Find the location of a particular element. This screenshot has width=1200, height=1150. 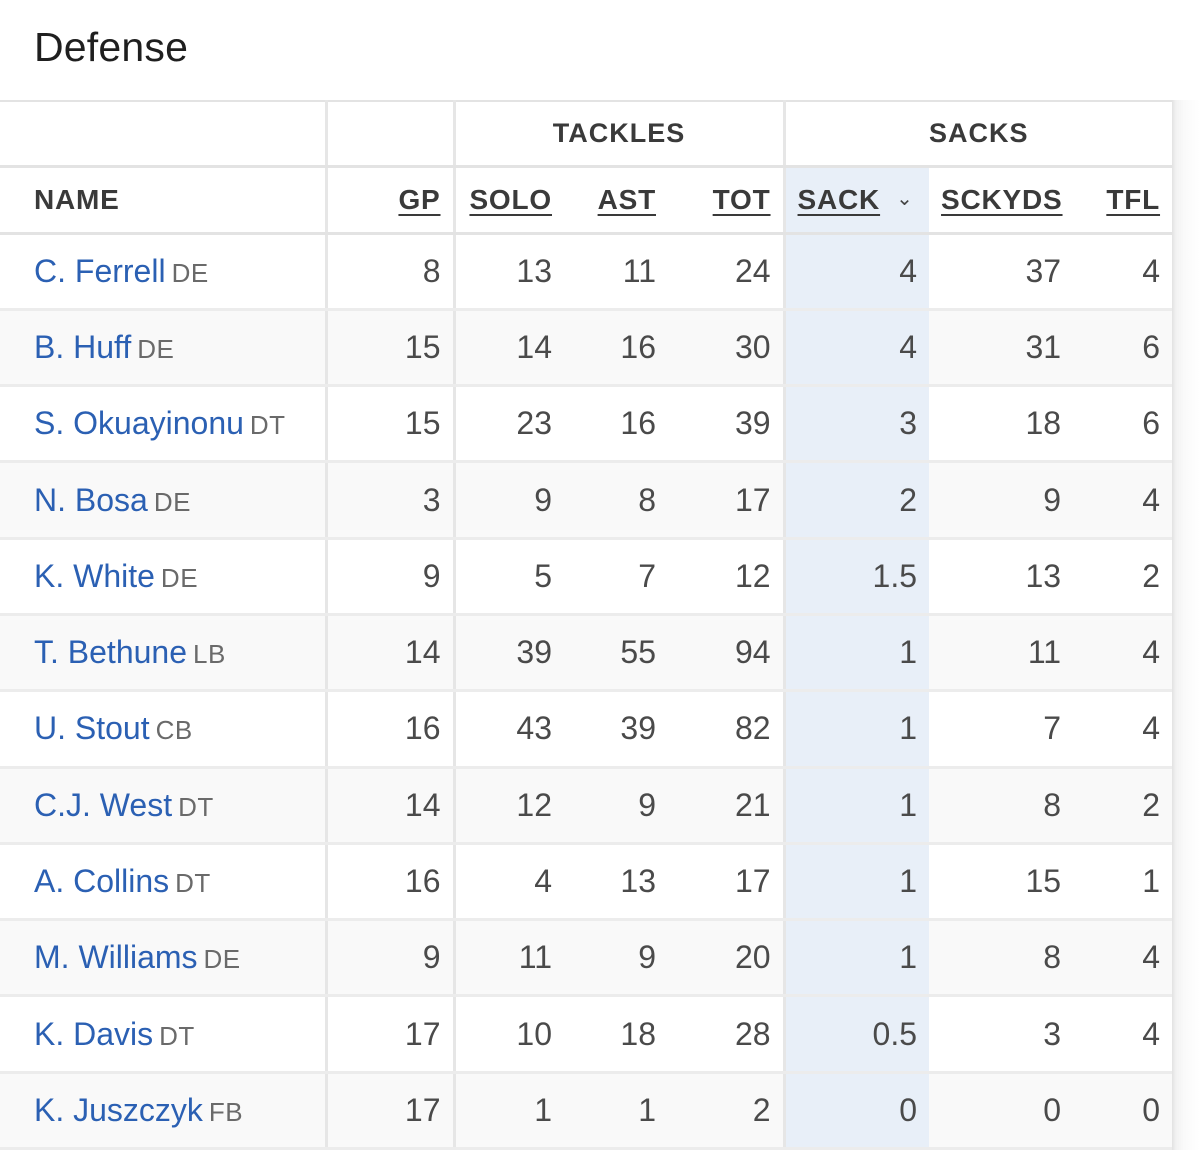

player-name-link: C. Ferrell is located at coordinates (100, 270).